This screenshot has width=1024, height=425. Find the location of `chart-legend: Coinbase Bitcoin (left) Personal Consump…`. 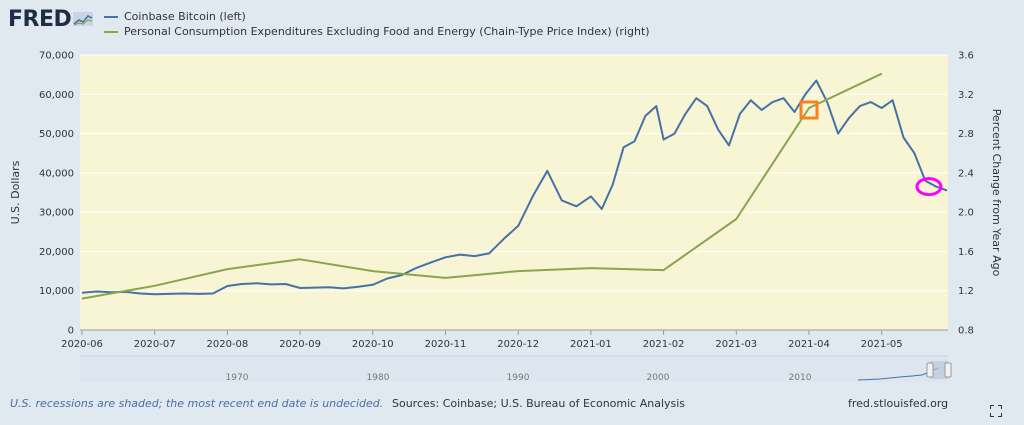

chart-legend: Coinbase Bitcoin (left) Personal Consump… is located at coordinates (377, 24).